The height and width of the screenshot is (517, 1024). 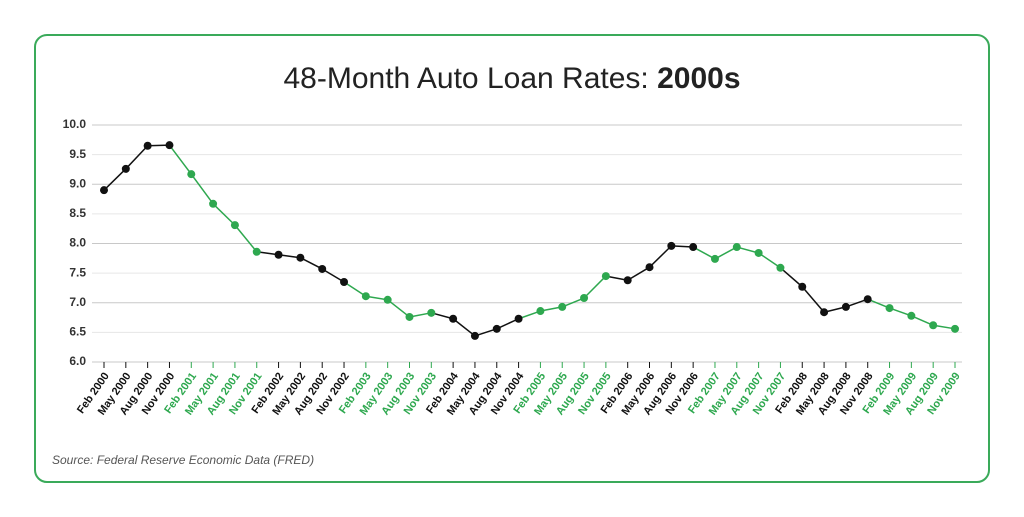 What do you see at coordinates (77, 332) in the screenshot?
I see `y-tick-label: 6.5` at bounding box center [77, 332].